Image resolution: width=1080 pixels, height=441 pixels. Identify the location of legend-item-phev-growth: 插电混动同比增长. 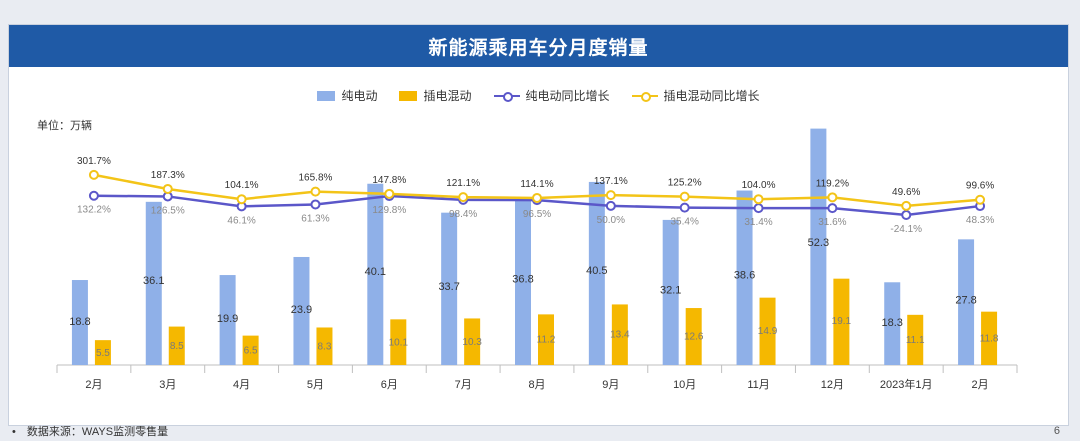
(695, 95).